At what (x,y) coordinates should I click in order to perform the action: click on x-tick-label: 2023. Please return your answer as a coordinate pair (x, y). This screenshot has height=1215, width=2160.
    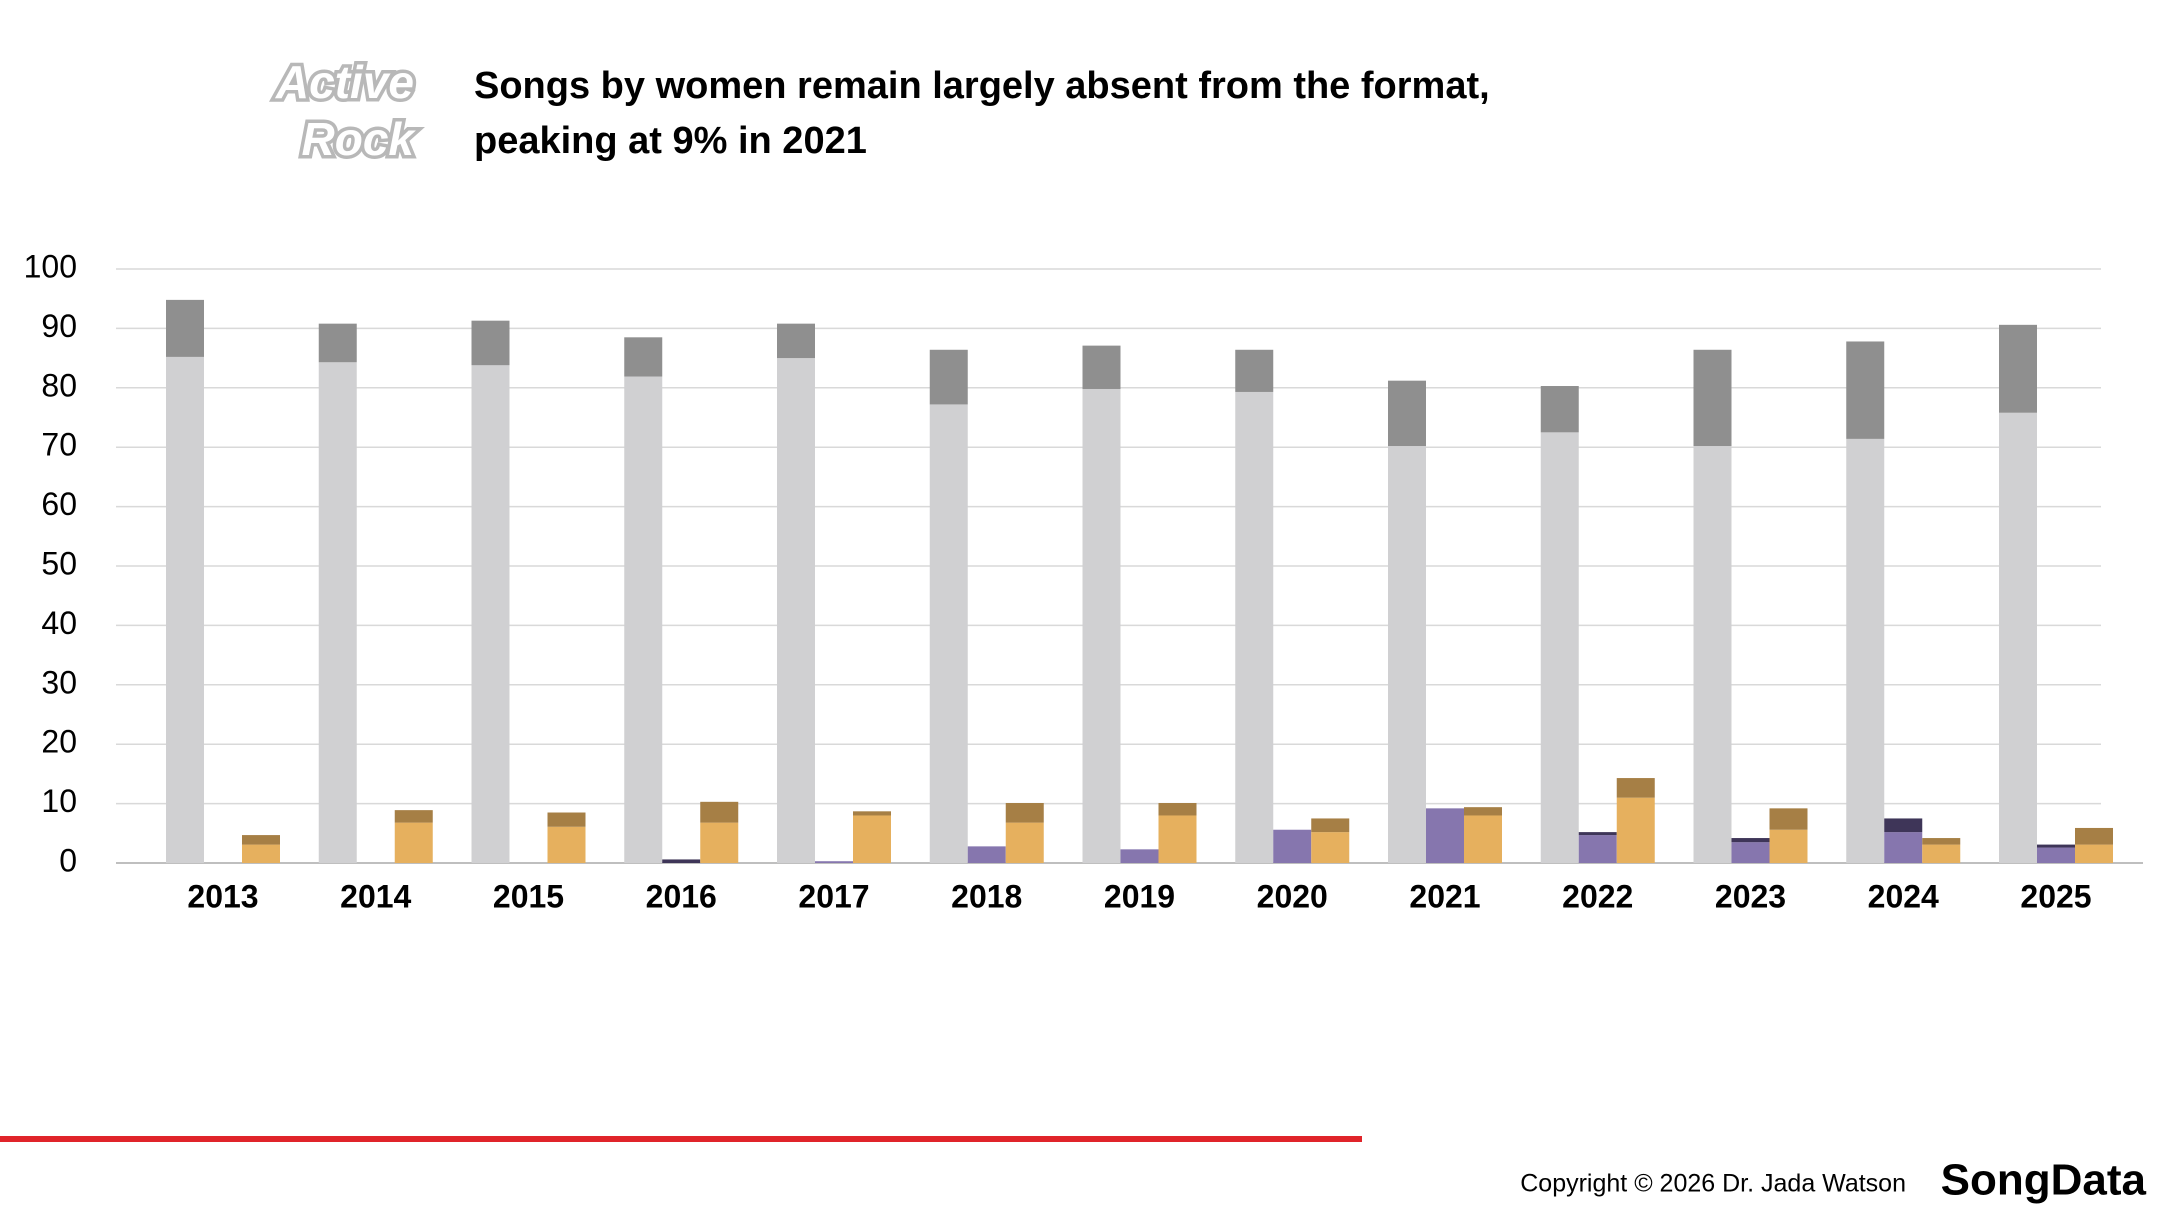
    Looking at the image, I should click on (1750, 896).